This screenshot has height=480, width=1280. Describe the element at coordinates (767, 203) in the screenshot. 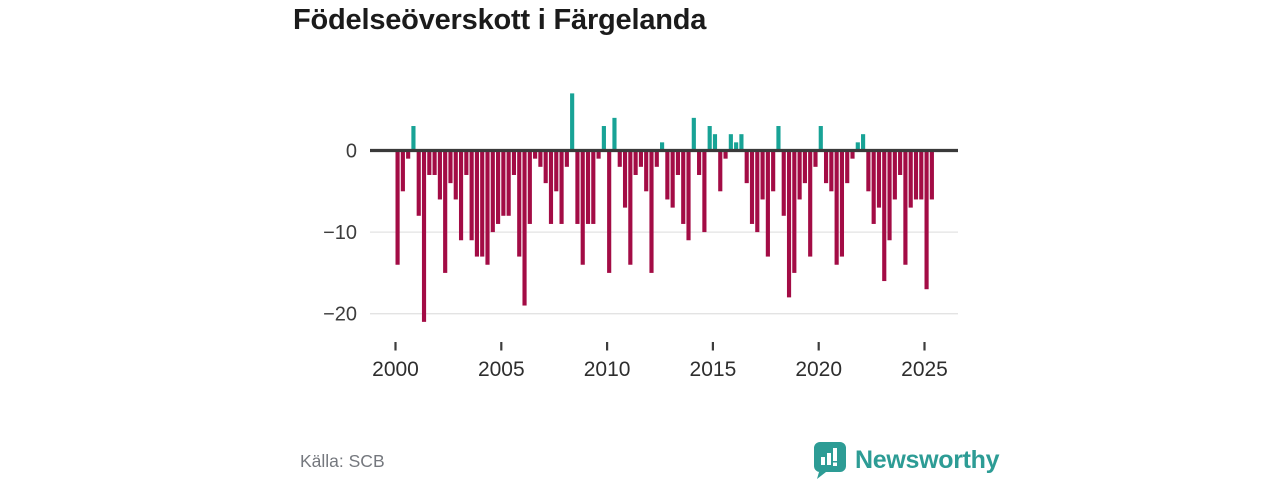

I see `bar-2017-q3` at that location.